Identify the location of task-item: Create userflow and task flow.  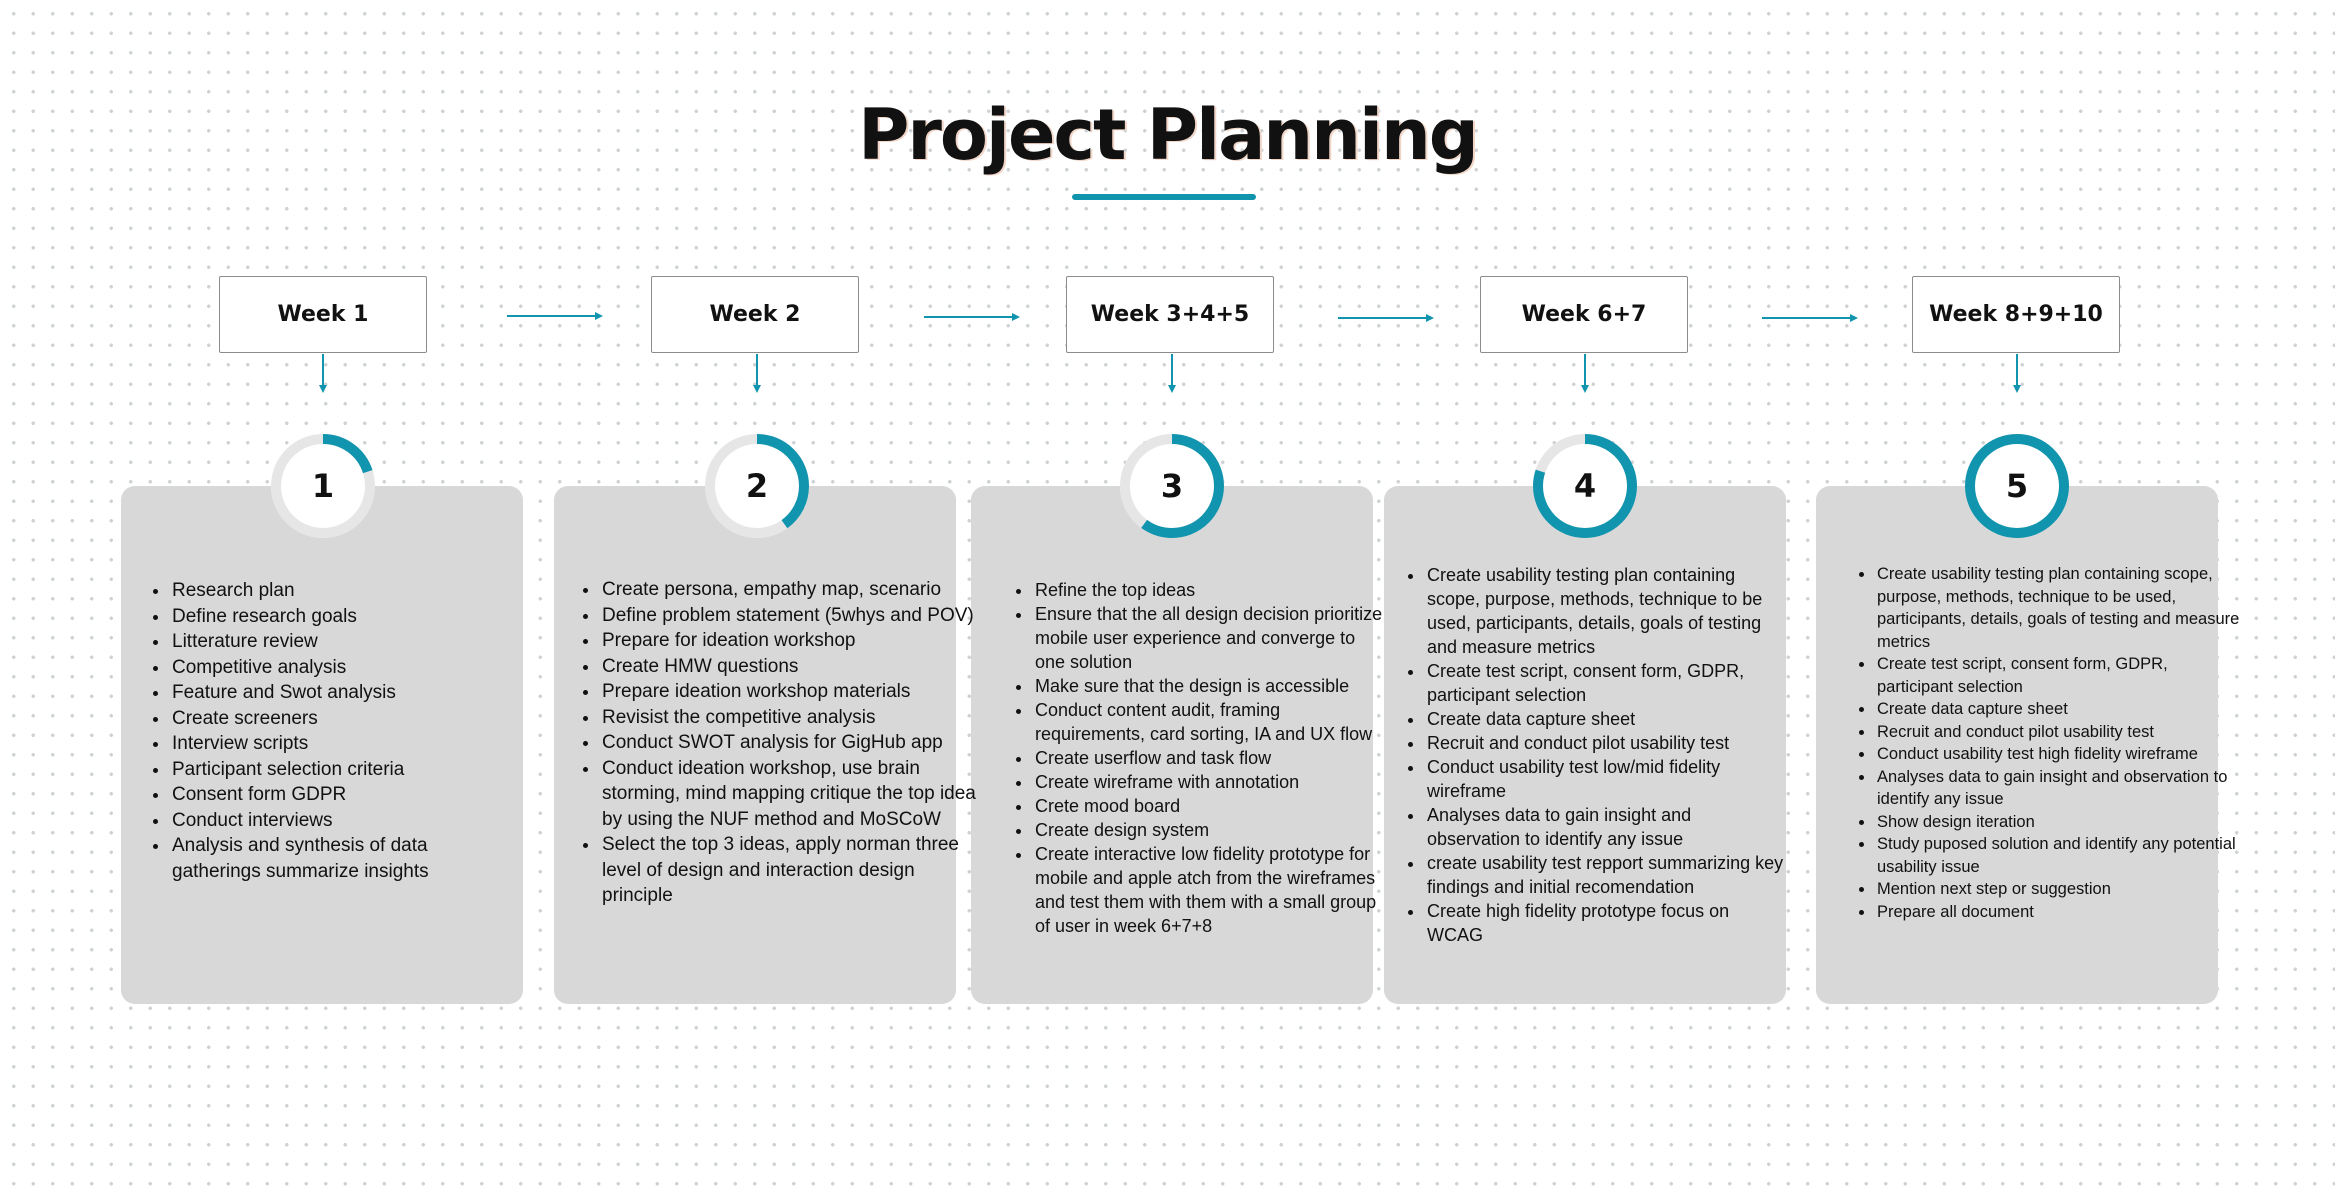
(1208, 758).